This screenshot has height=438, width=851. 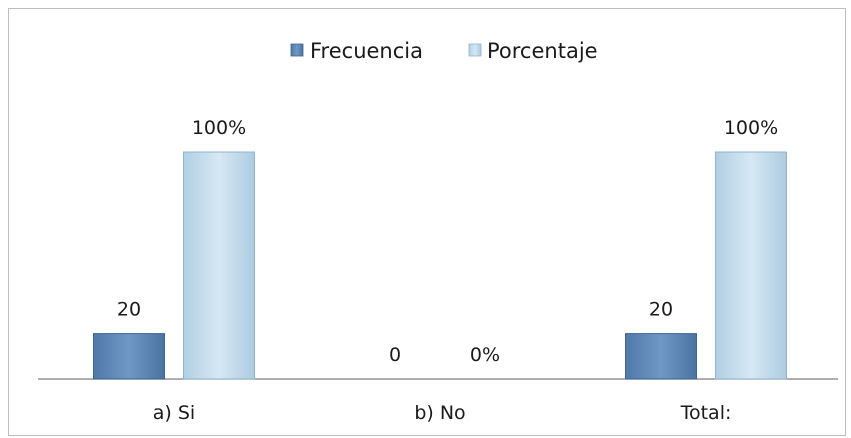 What do you see at coordinates (751, 128) in the screenshot?
I see `data-label-porcentaje-2: 100%` at bounding box center [751, 128].